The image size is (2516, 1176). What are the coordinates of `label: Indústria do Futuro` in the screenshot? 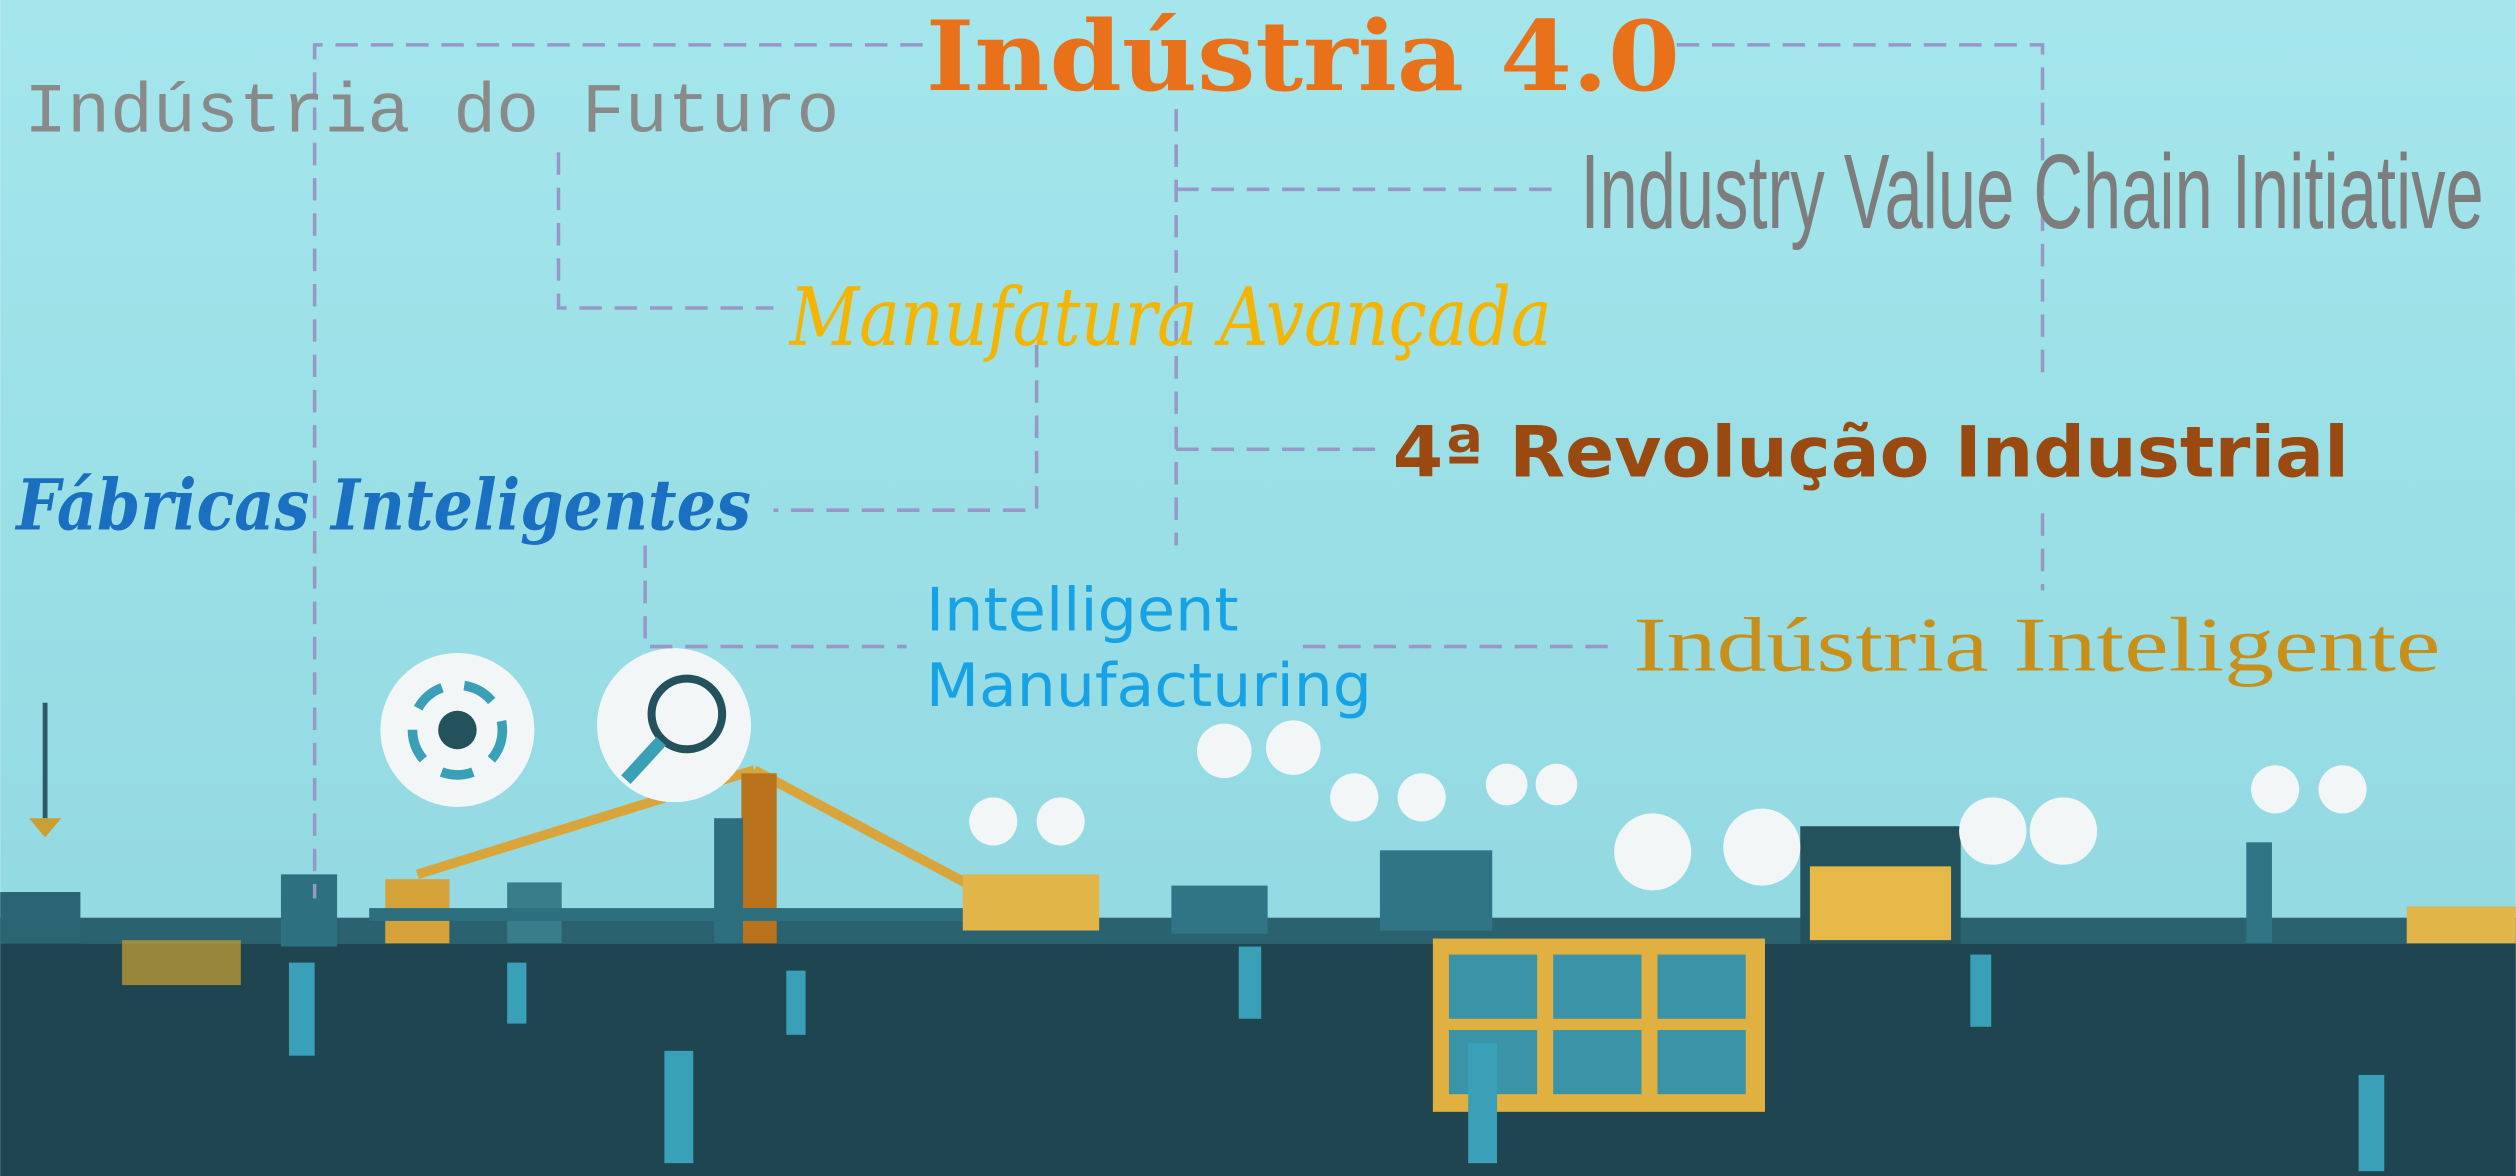 It's located at (431, 114).